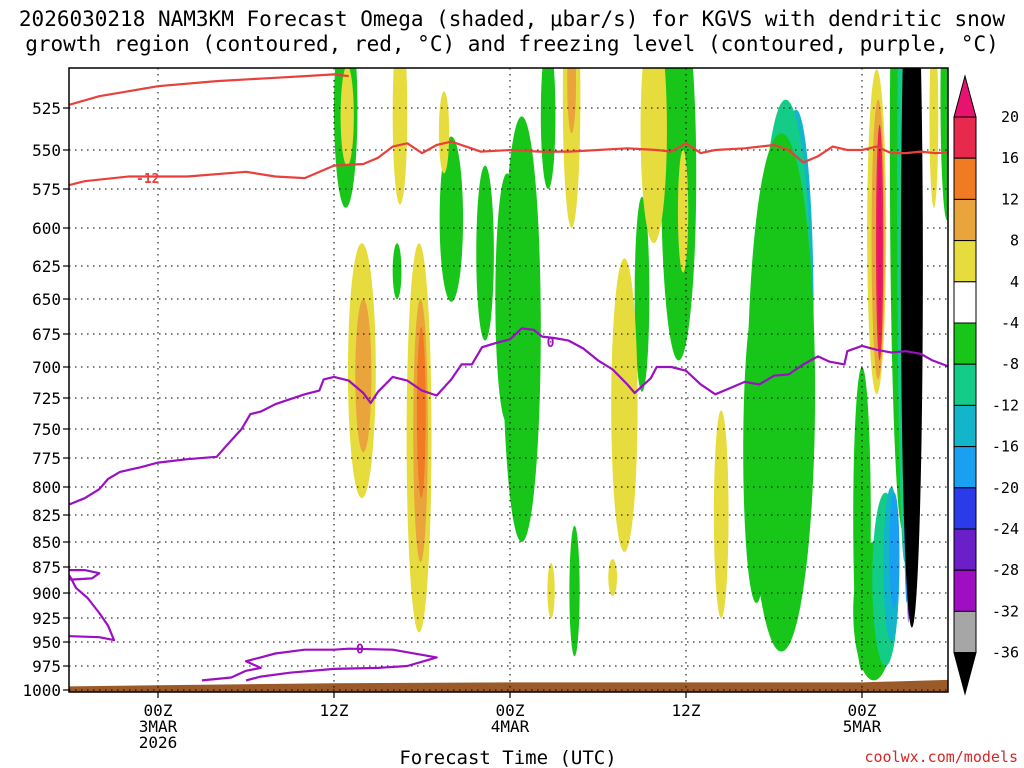 The height and width of the screenshot is (768, 1024). I want to click on y-tick-label-775: 775, so click(46, 458).